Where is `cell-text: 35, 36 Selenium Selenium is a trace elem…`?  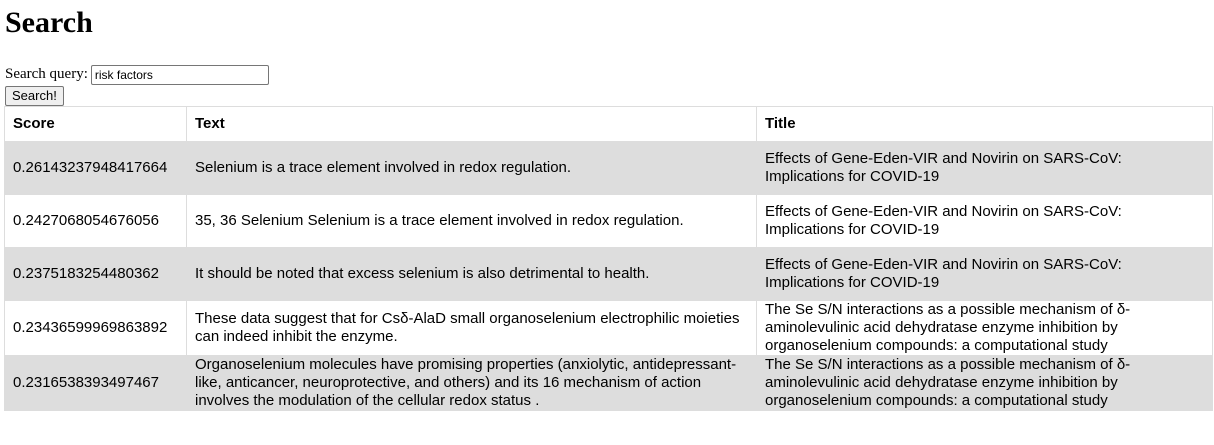 cell-text: 35, 36 Selenium Selenium is a trace elem… is located at coordinates (471, 221).